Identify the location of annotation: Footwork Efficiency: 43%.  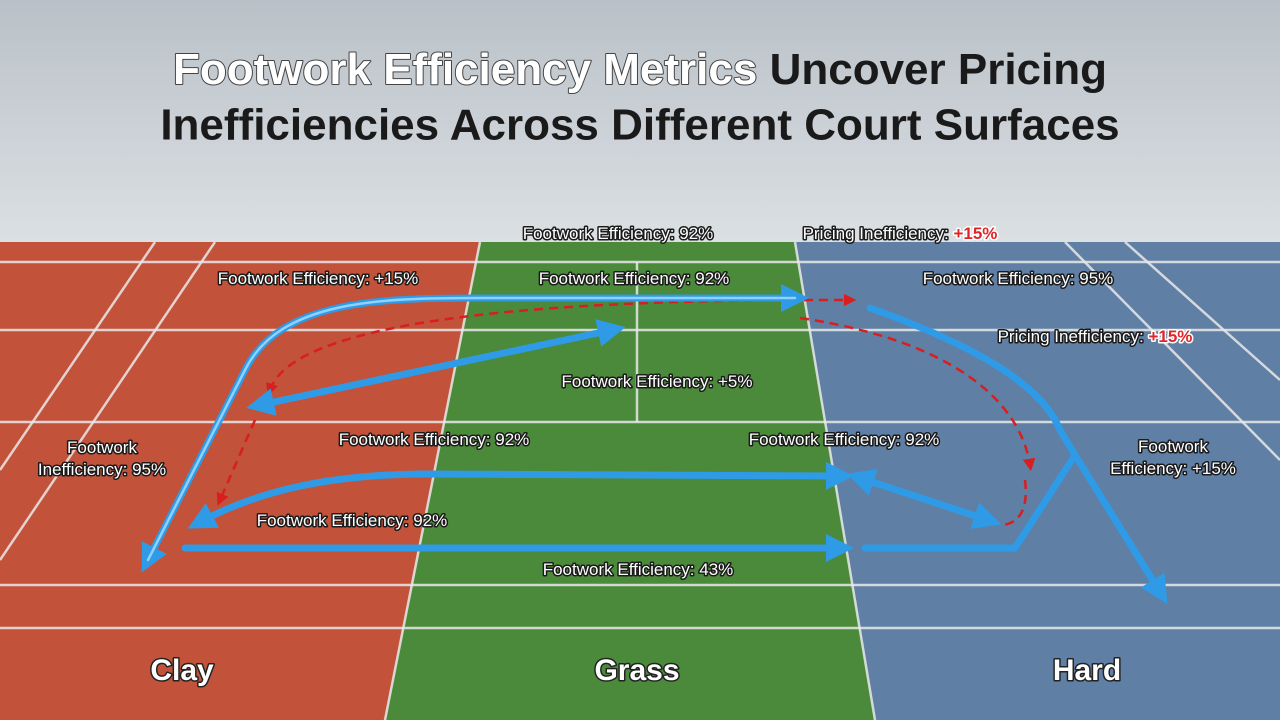
(638, 569).